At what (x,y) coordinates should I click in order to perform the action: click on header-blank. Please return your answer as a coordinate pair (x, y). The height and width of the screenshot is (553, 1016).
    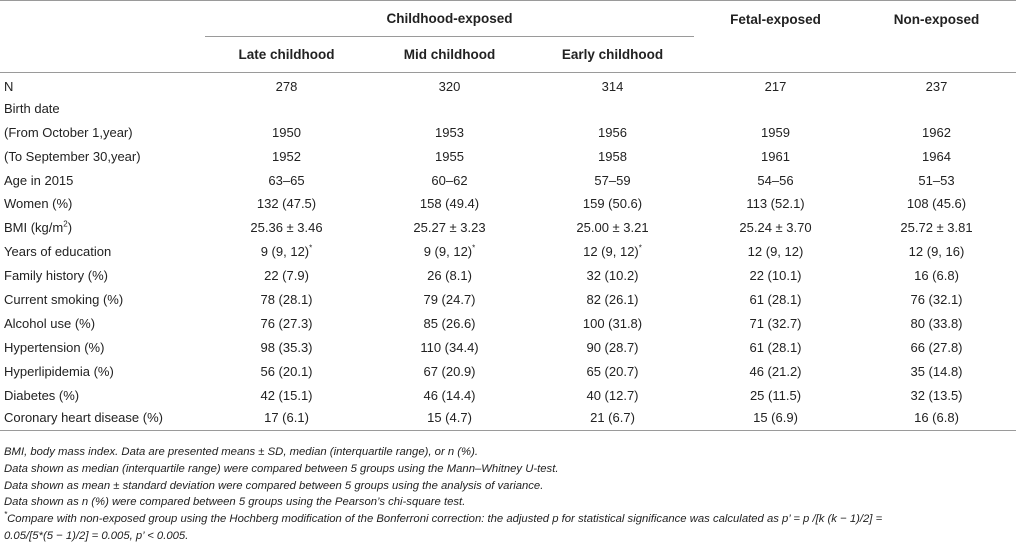
    Looking at the image, I should click on (102, 18).